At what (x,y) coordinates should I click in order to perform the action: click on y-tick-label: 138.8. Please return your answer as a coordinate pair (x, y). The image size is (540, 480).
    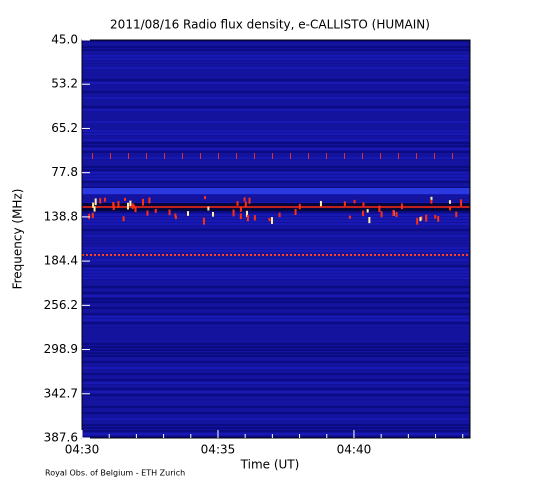
    Looking at the image, I should click on (61, 216).